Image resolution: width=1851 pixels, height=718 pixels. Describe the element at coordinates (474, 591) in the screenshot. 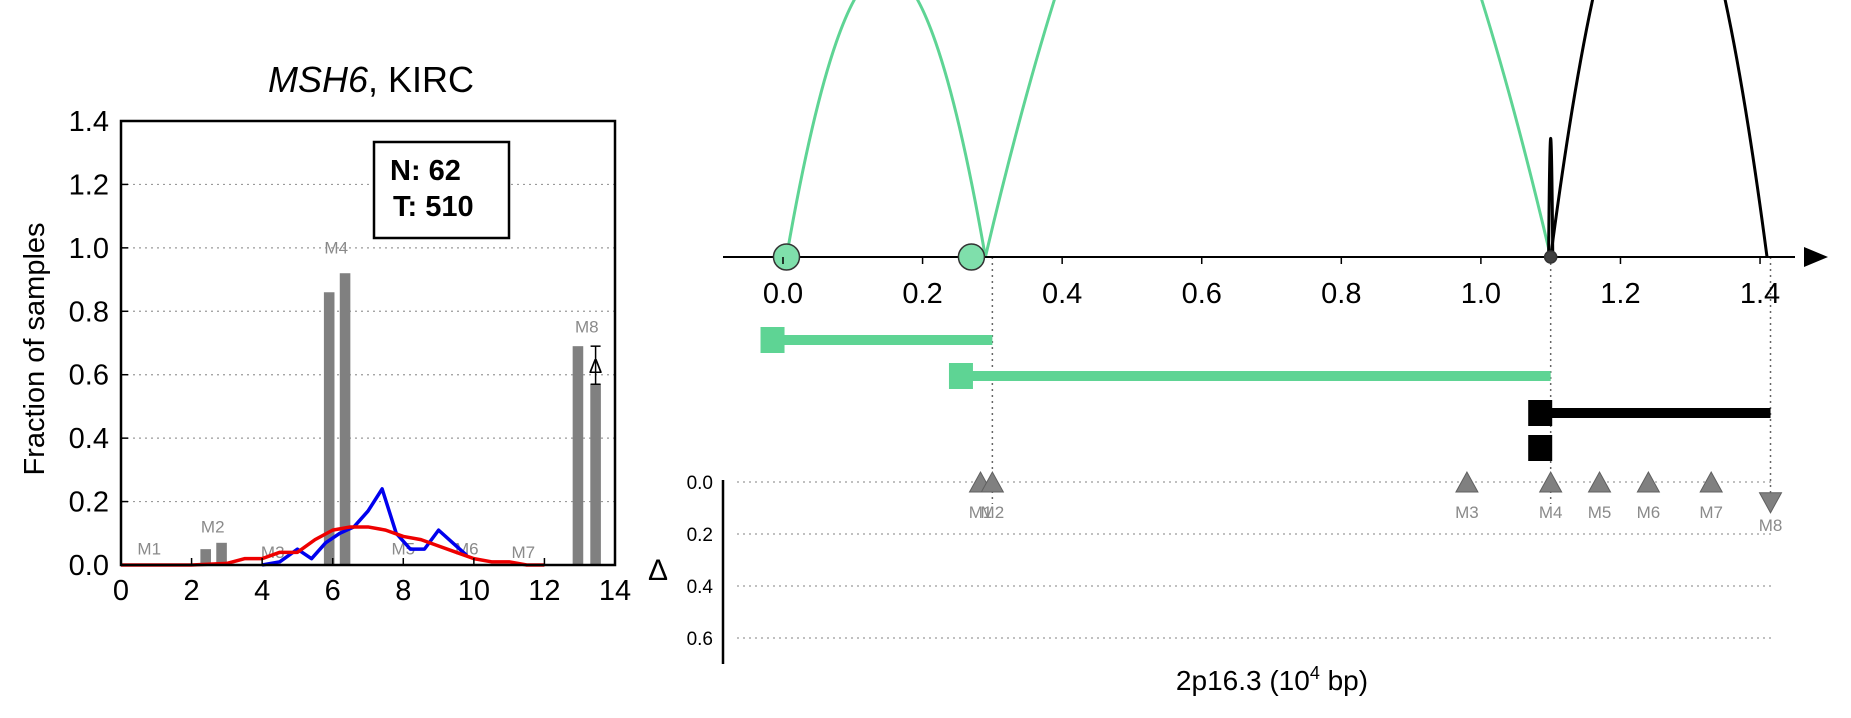

I see `left-x-tick-label: 10` at that location.